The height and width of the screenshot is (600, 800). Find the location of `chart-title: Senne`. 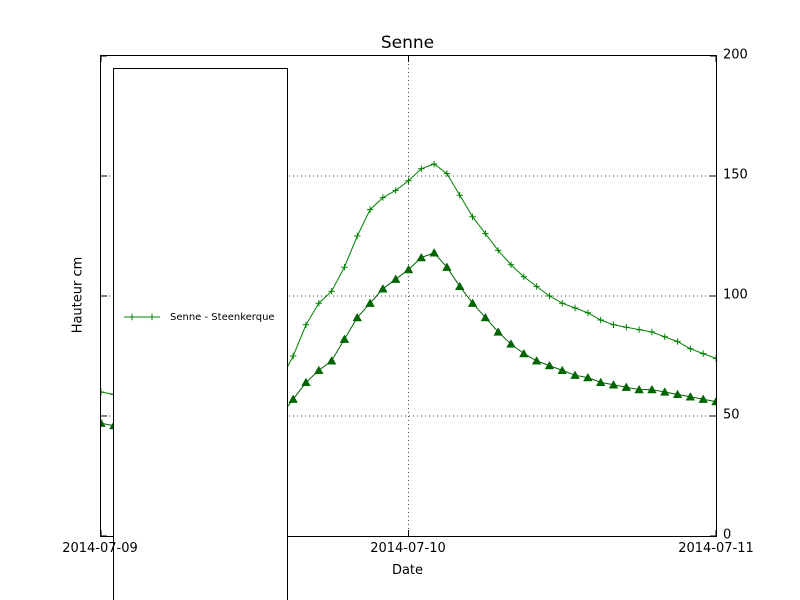

chart-title: Senne is located at coordinates (407, 43).